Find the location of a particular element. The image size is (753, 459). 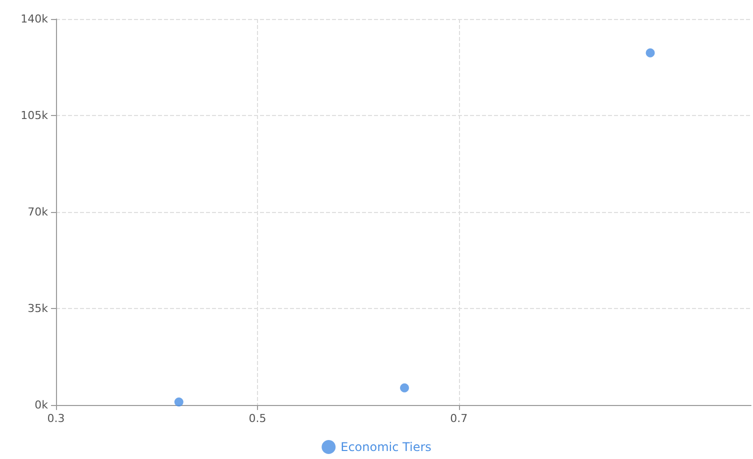

y-tick-label: 35k is located at coordinates (38, 308).